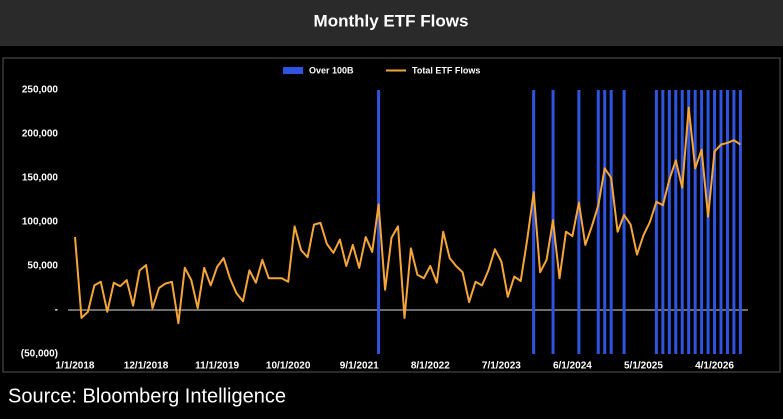 This screenshot has width=783, height=419. What do you see at coordinates (714, 366) in the screenshot?
I see `x-tick-label: 4/1/2026` at bounding box center [714, 366].